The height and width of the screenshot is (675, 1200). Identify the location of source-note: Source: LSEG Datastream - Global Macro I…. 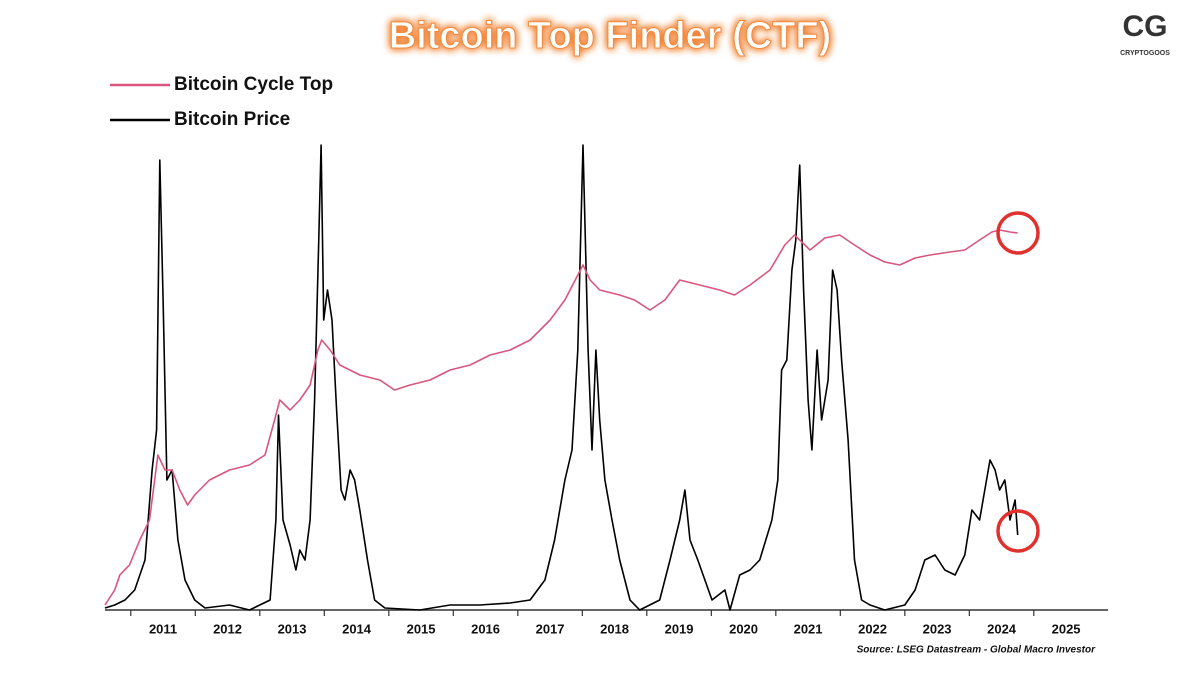
(977, 650).